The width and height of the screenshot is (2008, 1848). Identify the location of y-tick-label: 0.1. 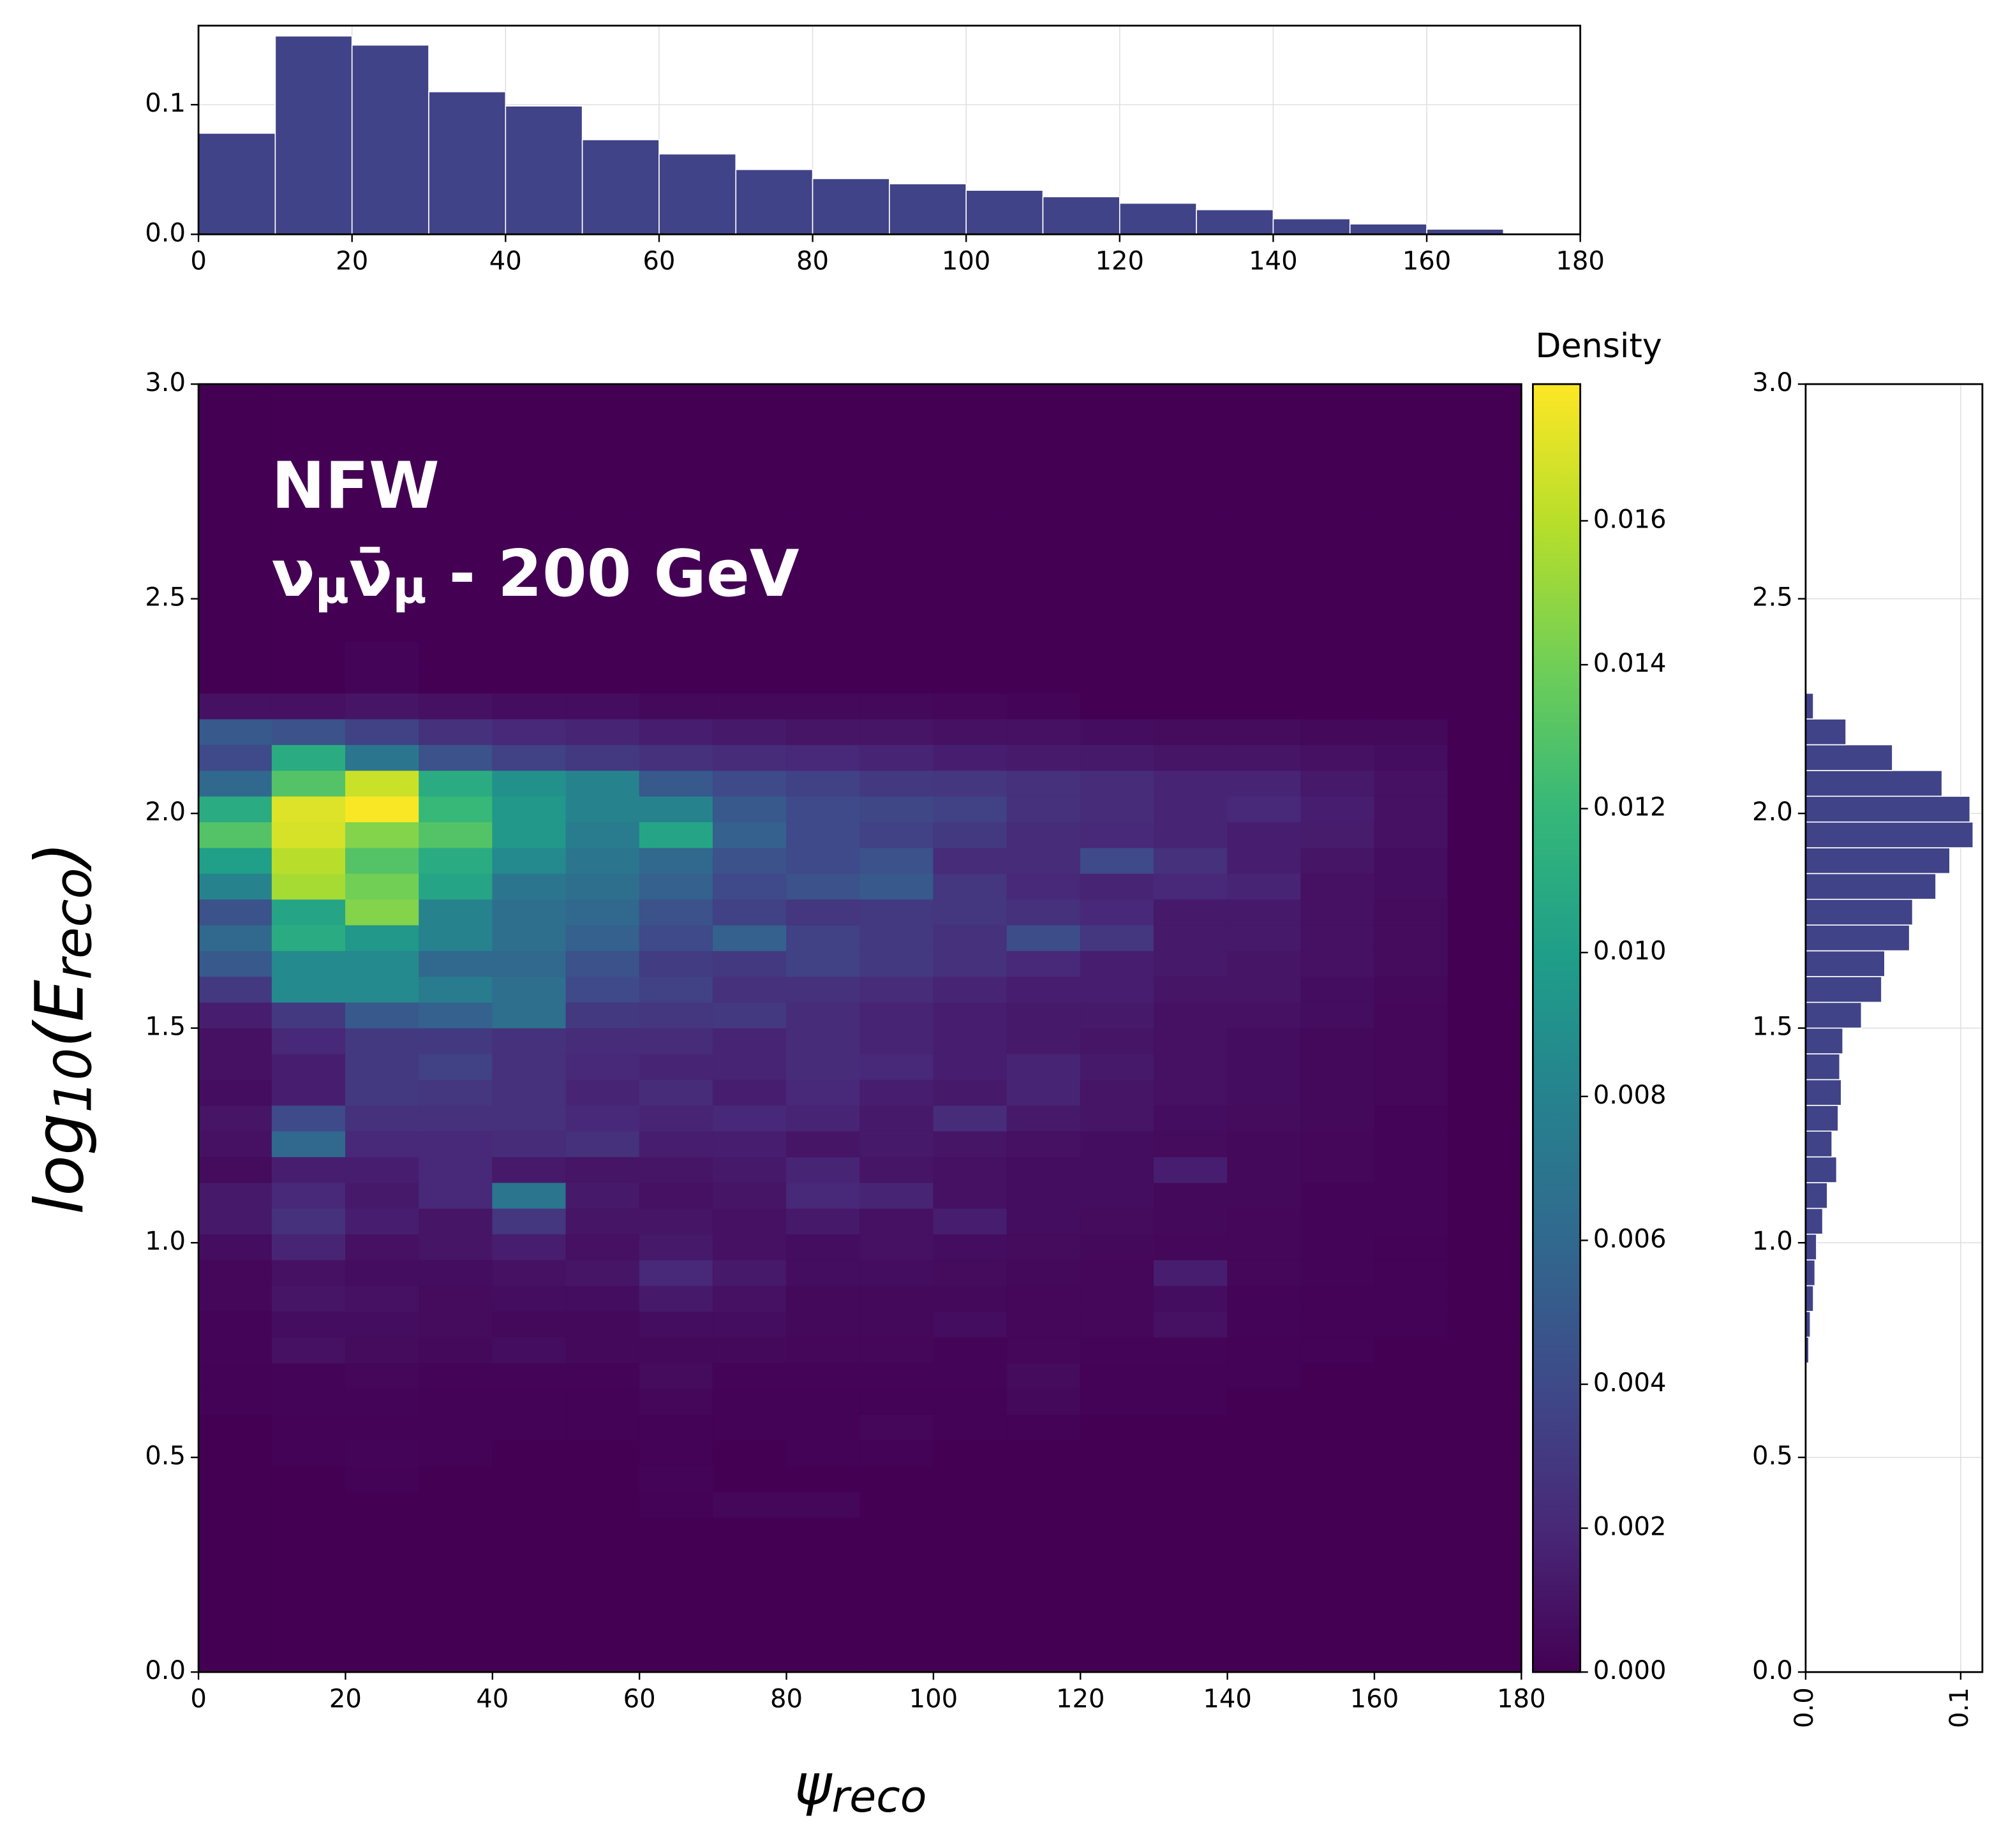
(165, 103).